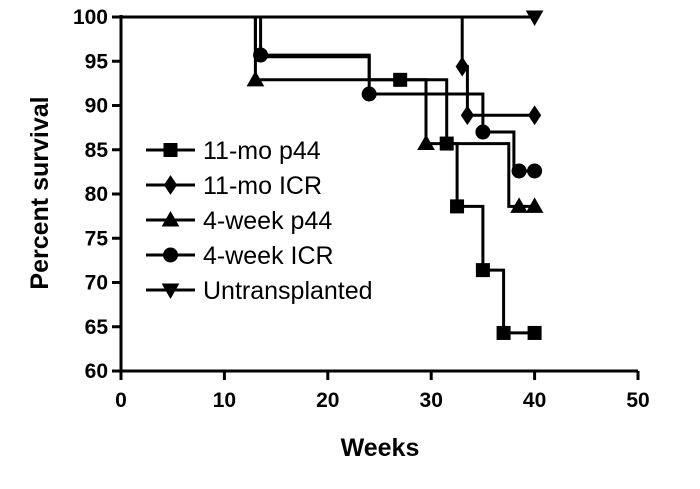  Describe the element at coordinates (288, 291) in the screenshot. I see `legend-label: Untransplanted` at that location.